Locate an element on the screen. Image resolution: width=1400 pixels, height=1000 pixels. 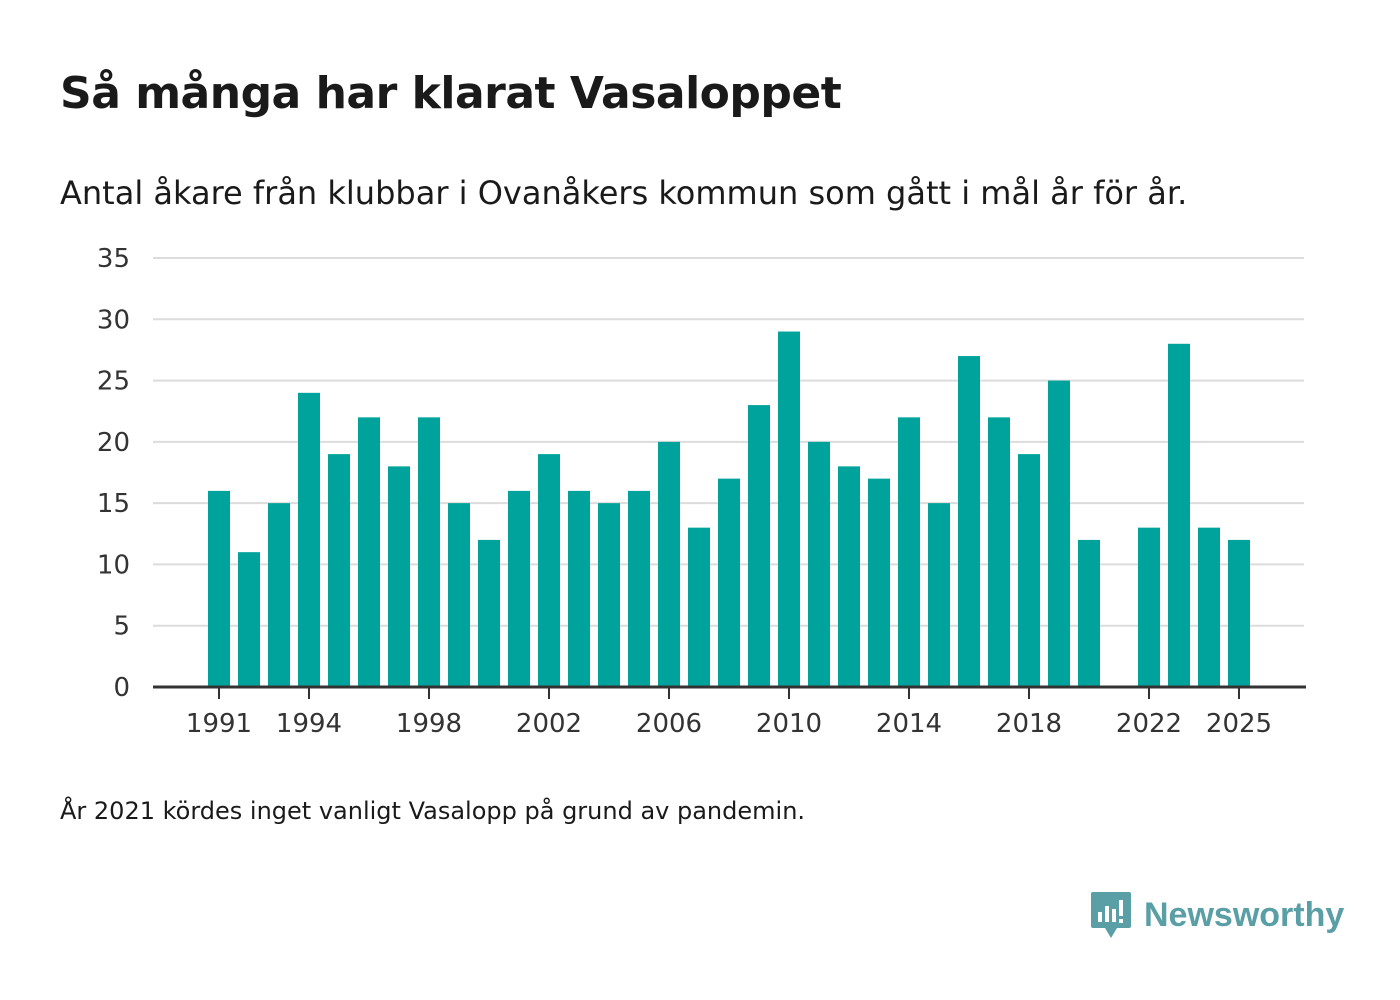
x-tick-label: 2006 is located at coordinates (669, 724).